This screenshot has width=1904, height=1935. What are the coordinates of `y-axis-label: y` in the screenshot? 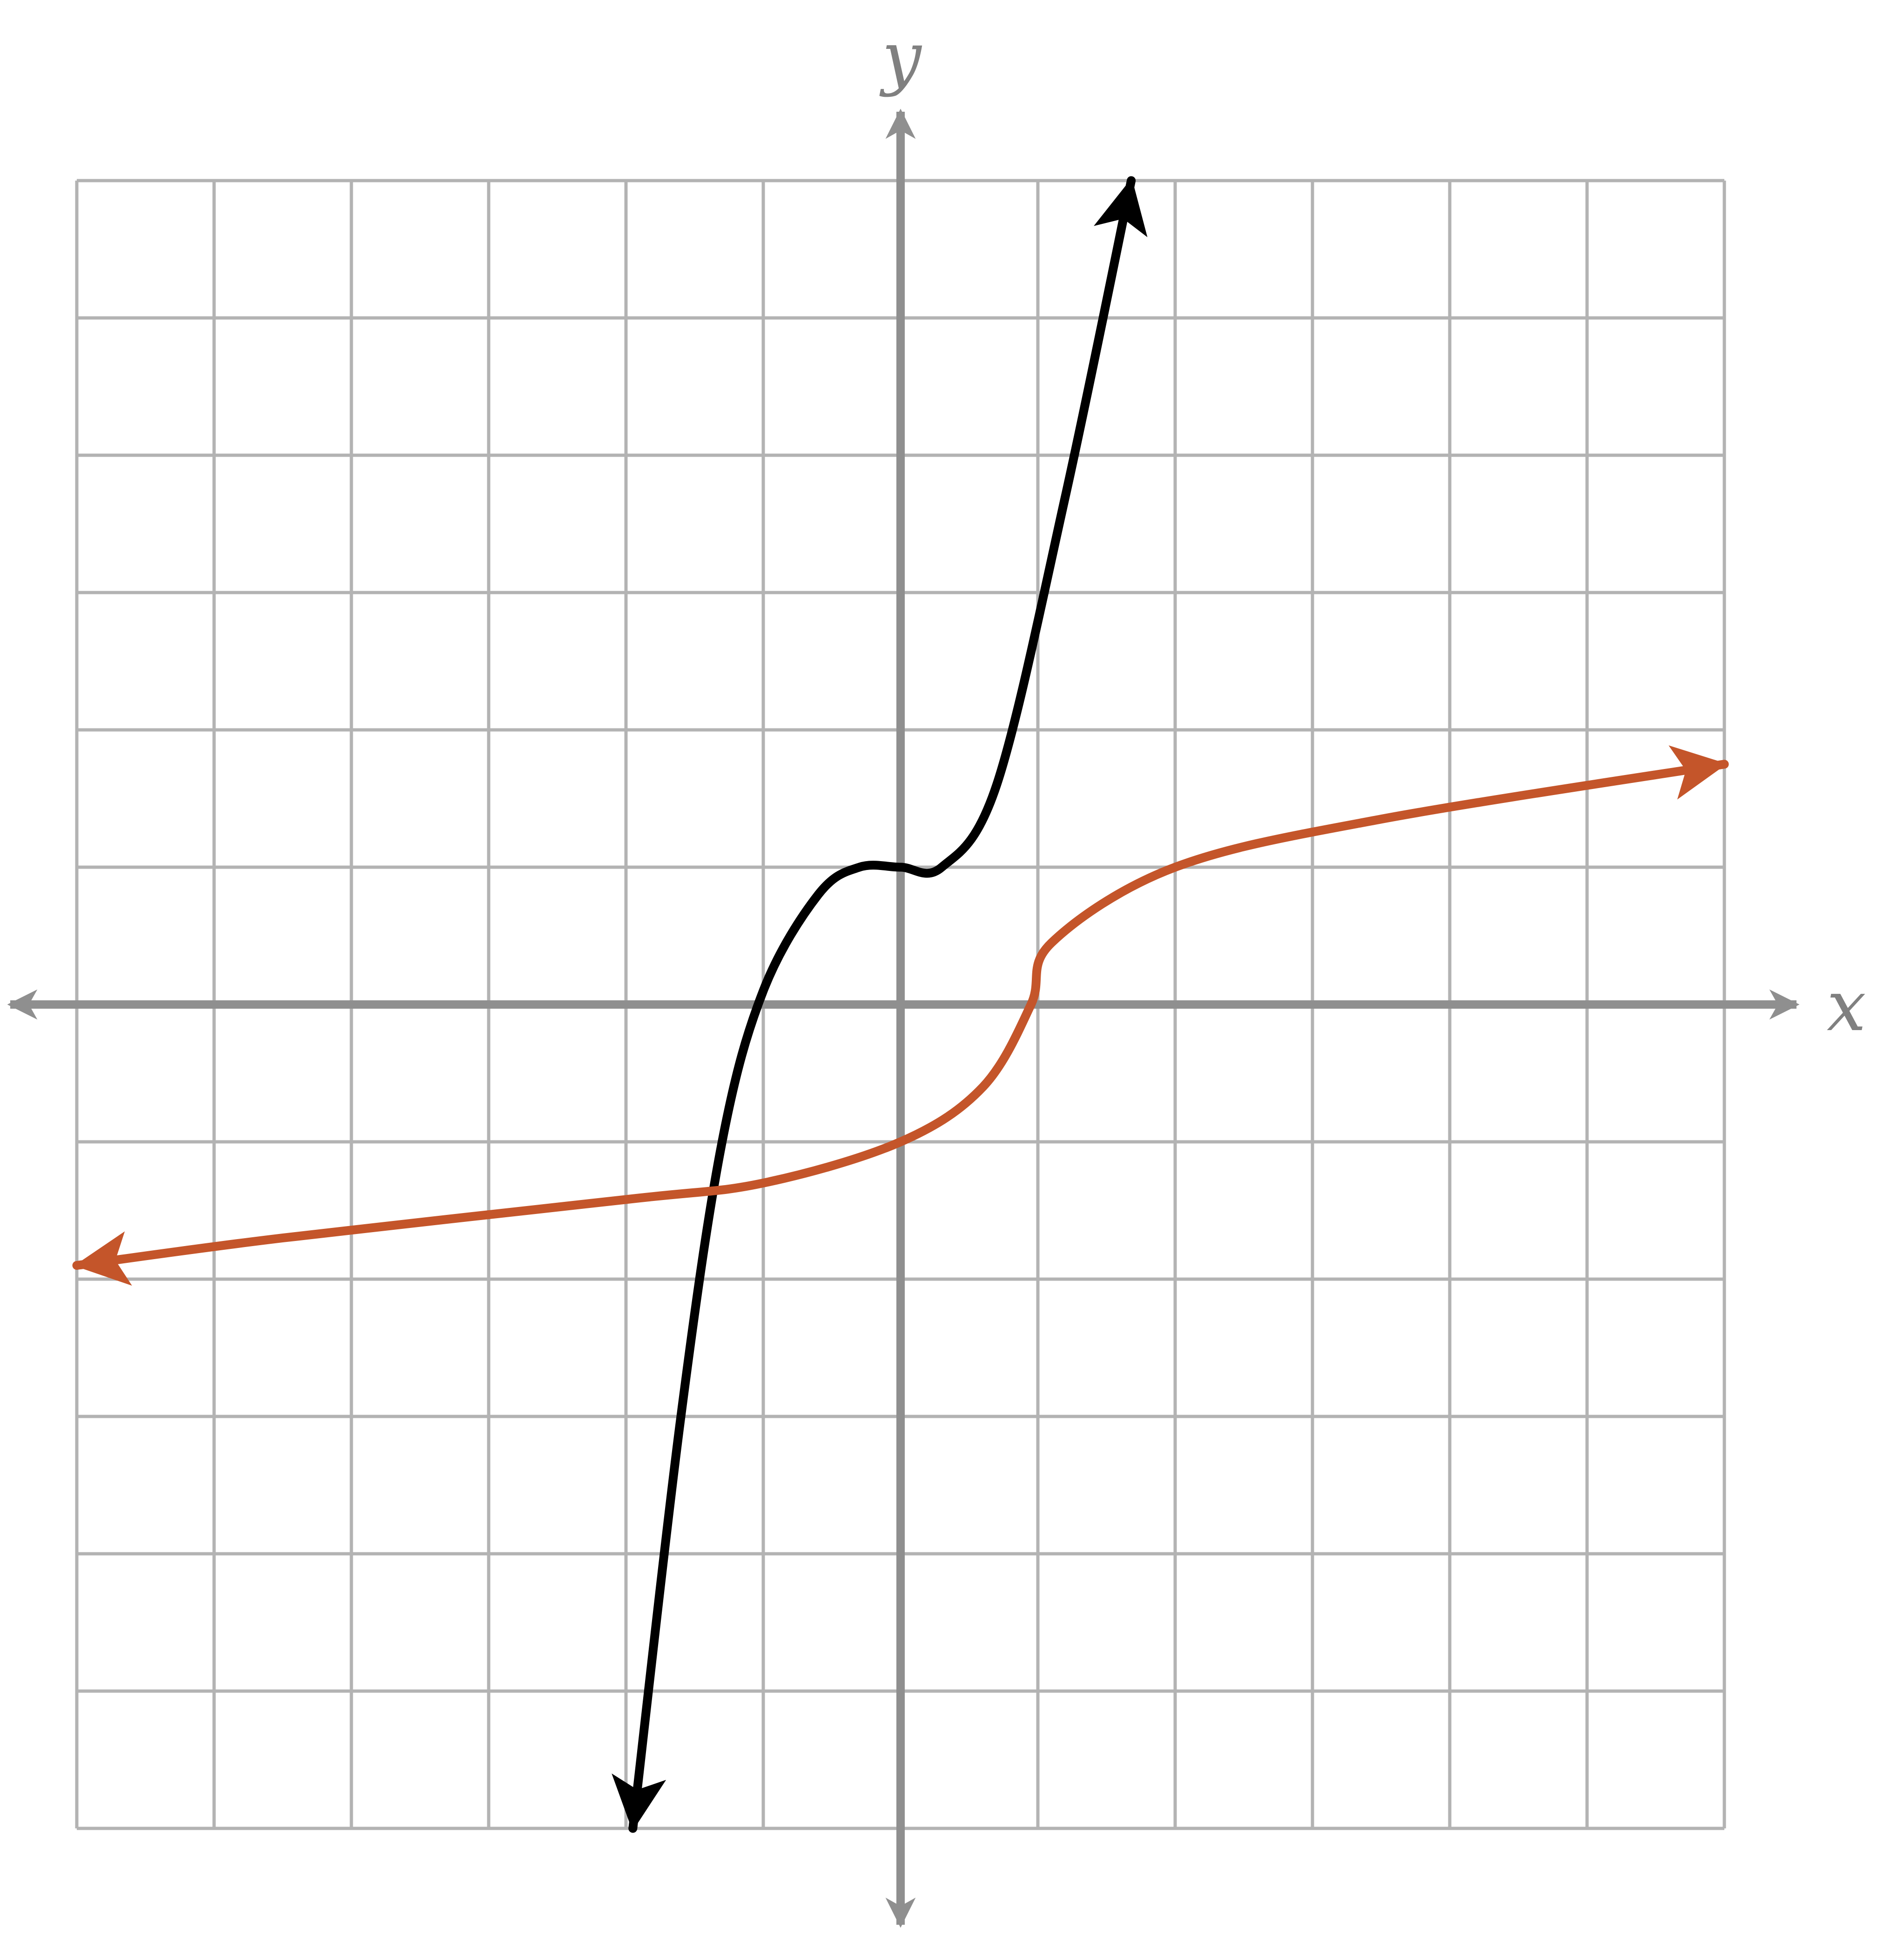 It's located at (900, 57).